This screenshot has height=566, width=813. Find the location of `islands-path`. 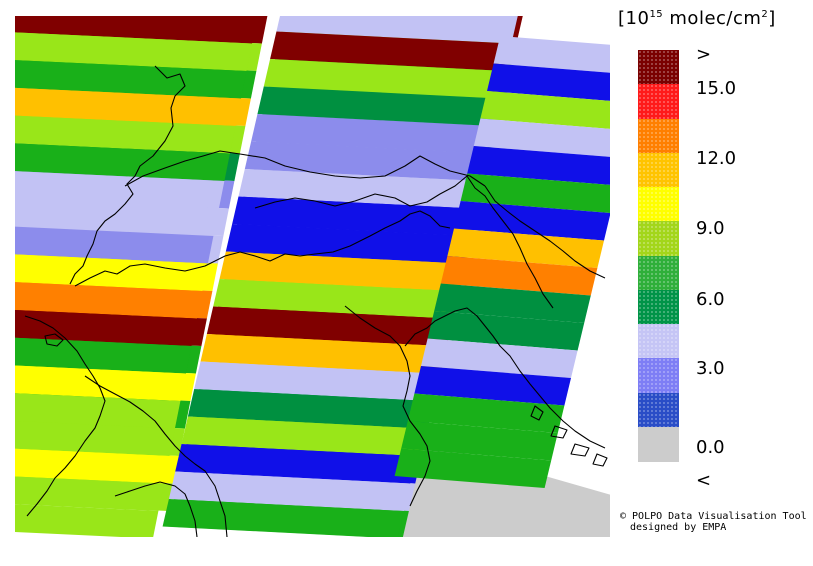

islands-path is located at coordinates (569, 436).